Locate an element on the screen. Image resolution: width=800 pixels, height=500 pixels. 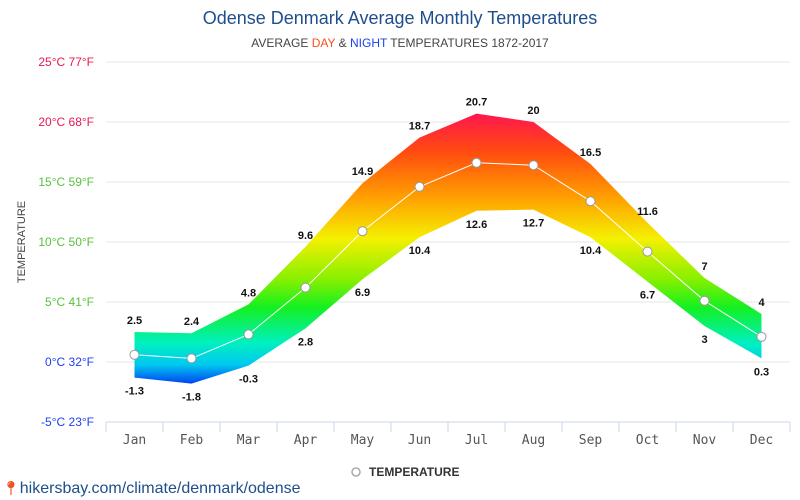
x-tick-label: Jun is located at coordinates (419, 440).